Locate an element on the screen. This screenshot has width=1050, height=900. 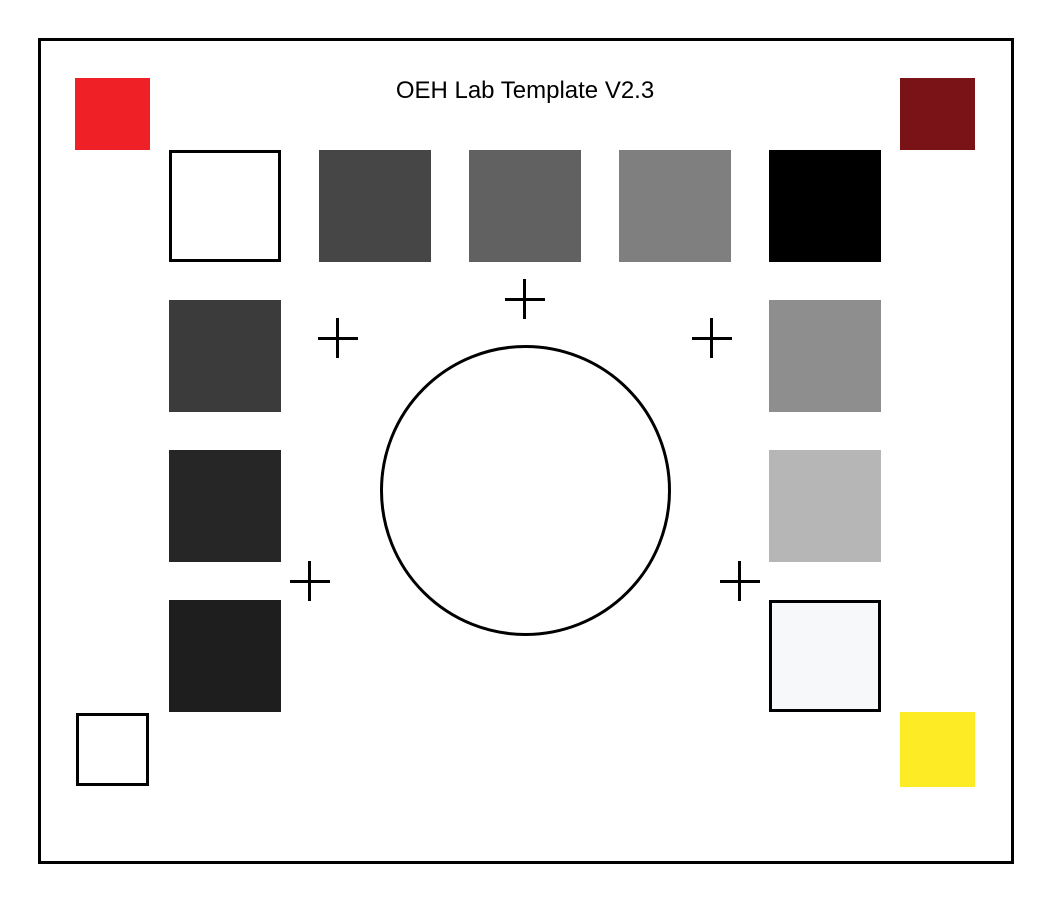
crosshair-marker-upper-right is located at coordinates (712, 338).